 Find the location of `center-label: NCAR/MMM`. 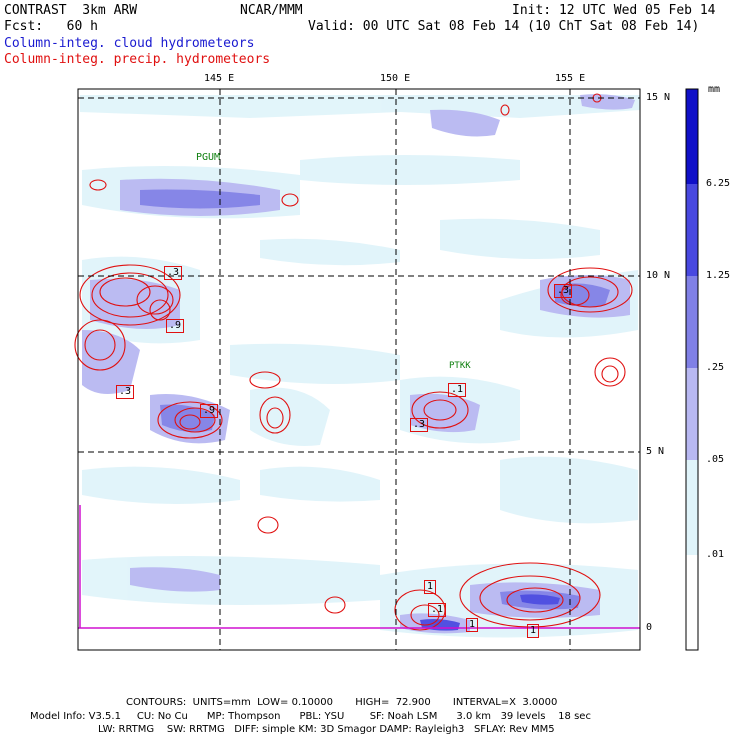

center-label: NCAR/MMM is located at coordinates (271, 10).